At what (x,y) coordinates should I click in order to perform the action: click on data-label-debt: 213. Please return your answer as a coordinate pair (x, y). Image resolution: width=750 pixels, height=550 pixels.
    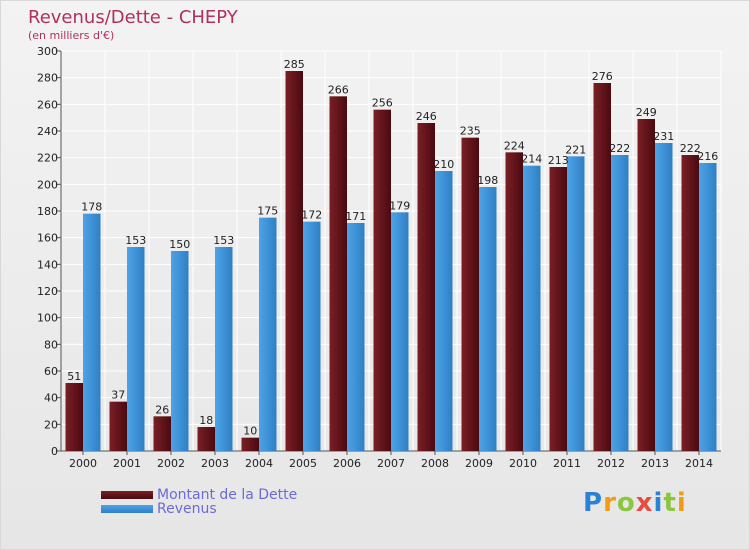
    Looking at the image, I should click on (558, 160).